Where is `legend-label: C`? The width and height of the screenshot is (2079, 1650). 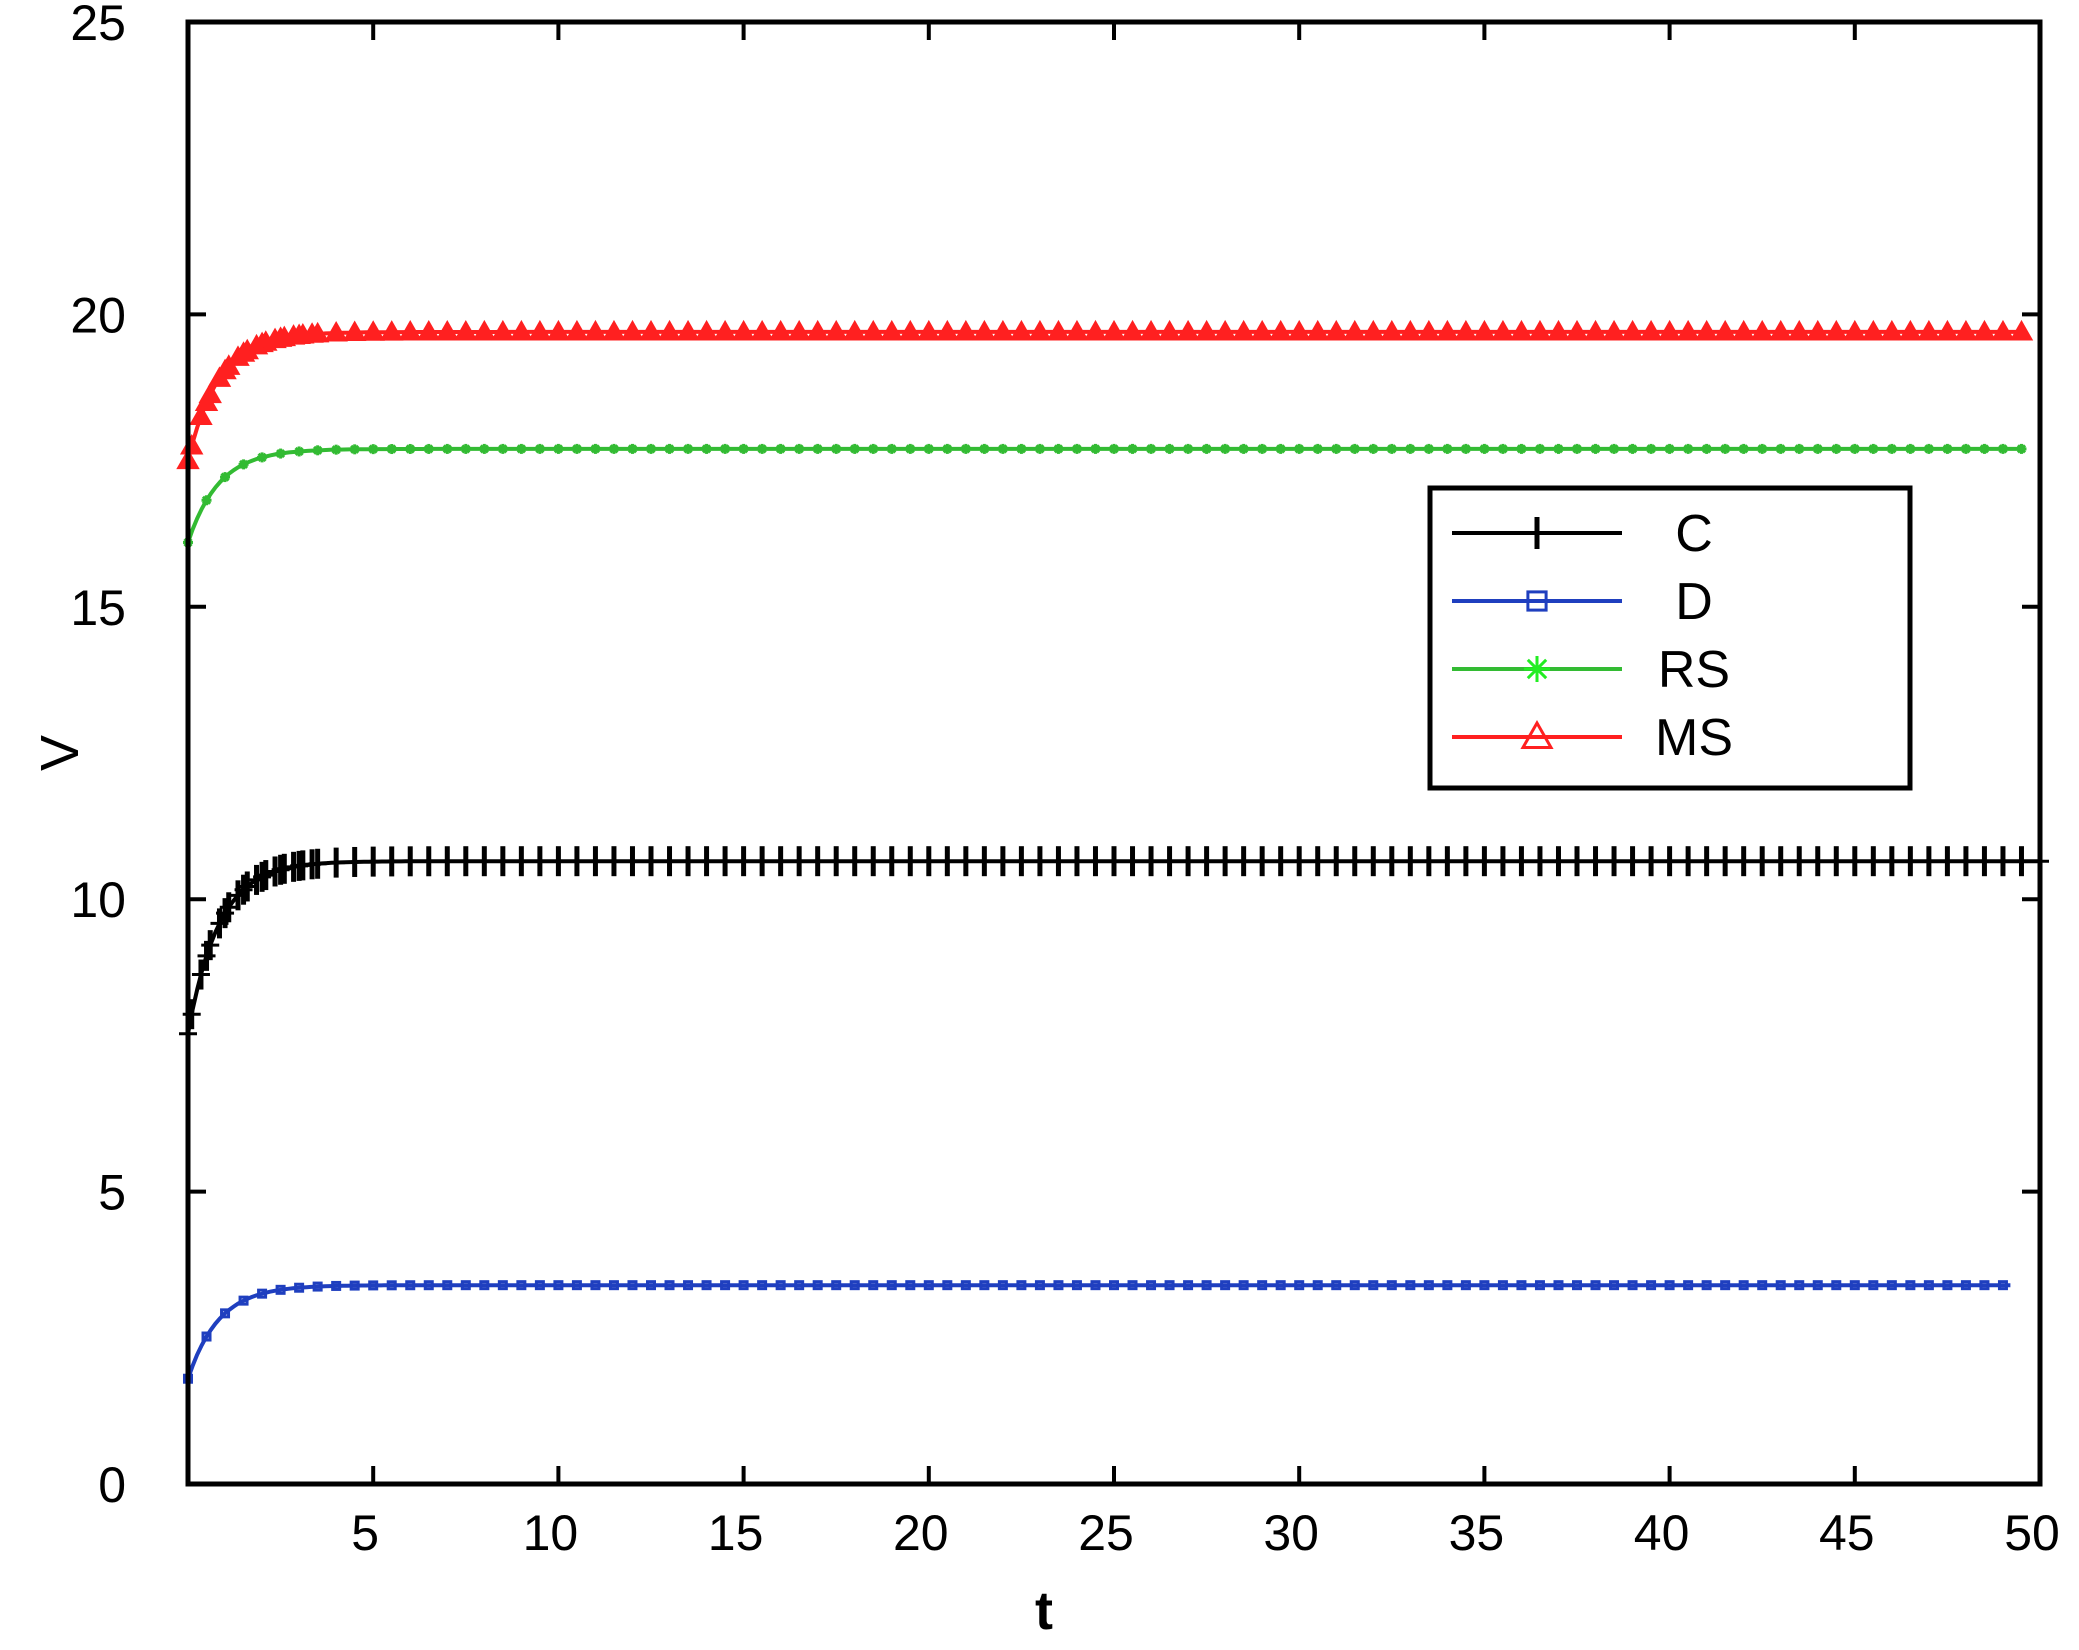 legend-label: C is located at coordinates (1694, 534).